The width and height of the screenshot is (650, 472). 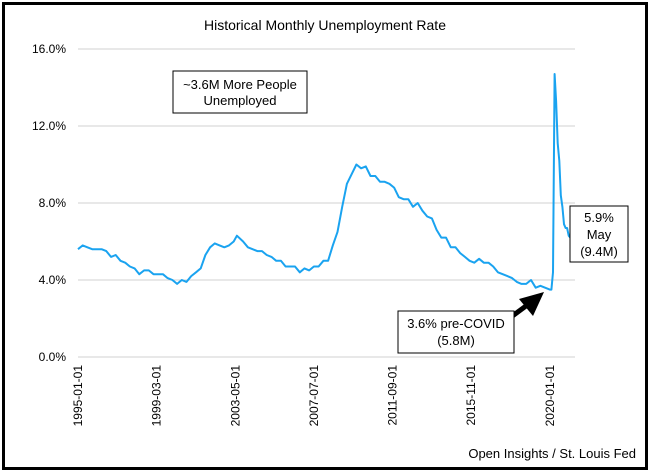 What do you see at coordinates (49, 49) in the screenshot?
I see `y-tick-label: 16.0%` at bounding box center [49, 49].